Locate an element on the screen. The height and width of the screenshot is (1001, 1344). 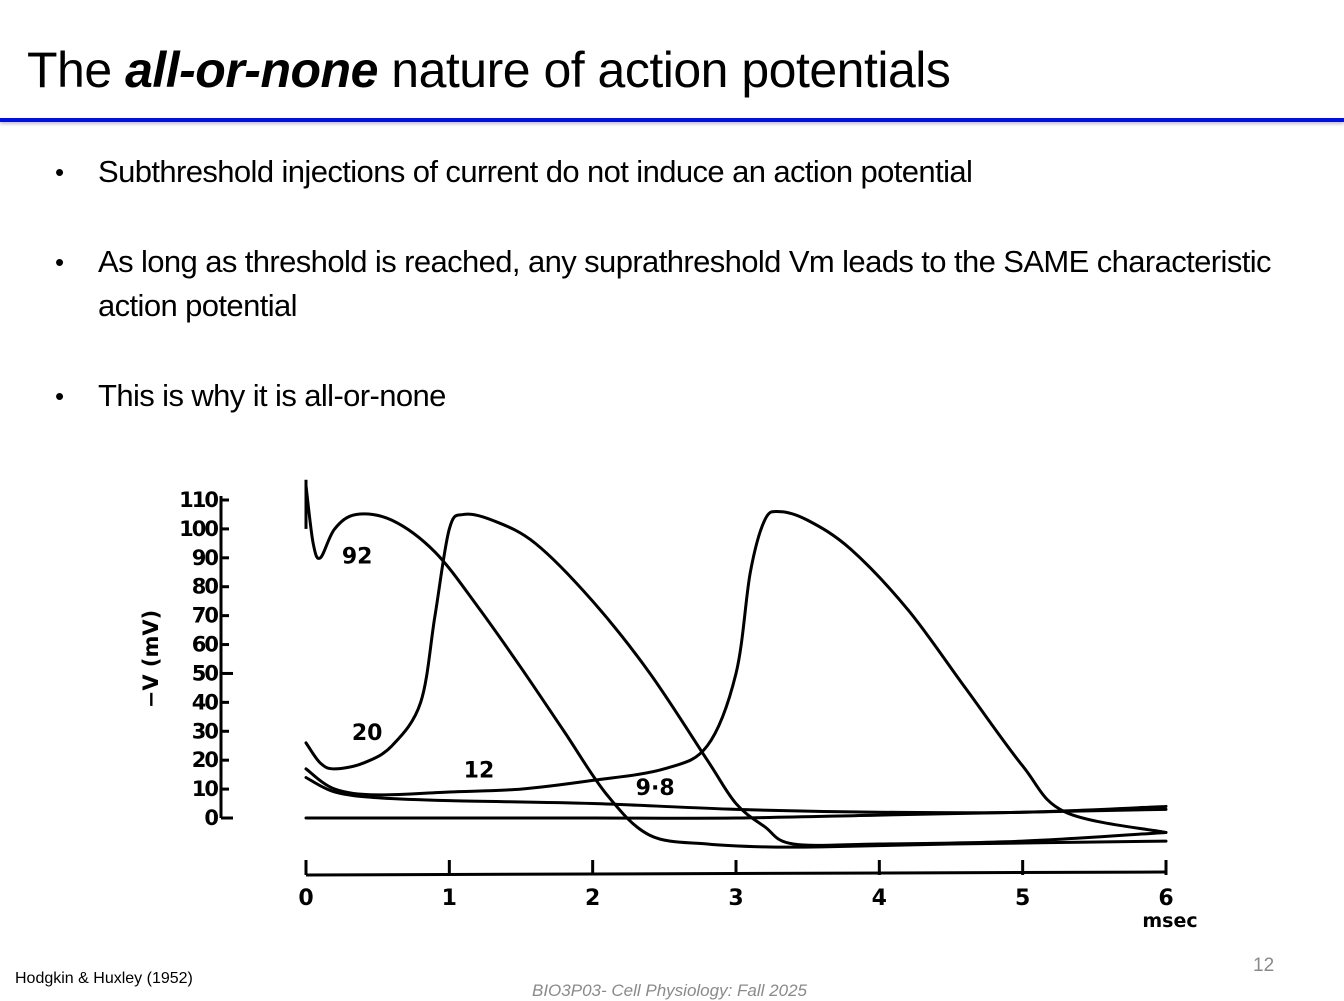
svg-text: 1 is located at coordinates (449, 898).